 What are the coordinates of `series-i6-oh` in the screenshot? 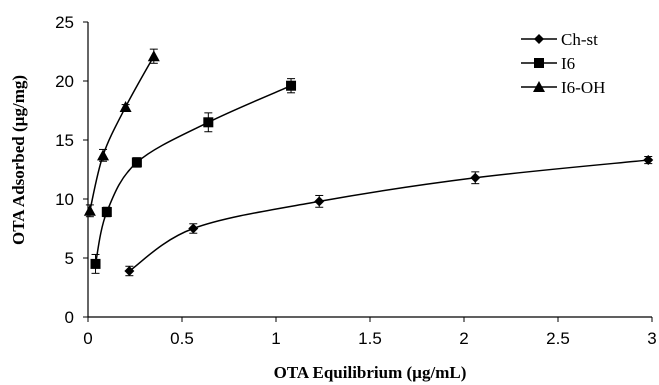 It's located at (121, 133).